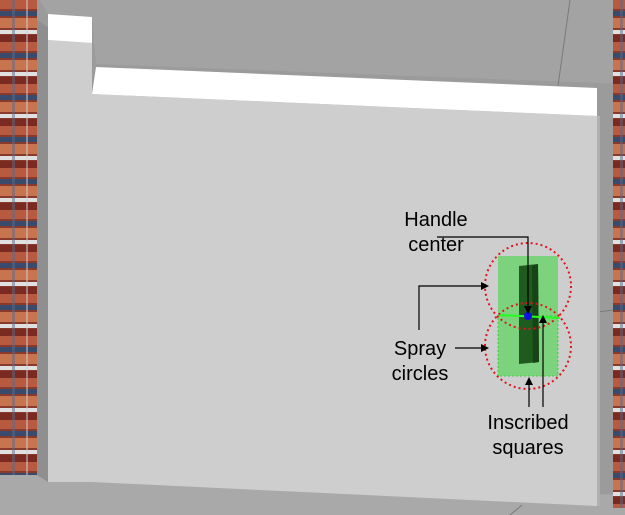 The height and width of the screenshot is (515, 625). Describe the element at coordinates (535, 313) in the screenshot. I see `door-handle-object-edge` at that location.